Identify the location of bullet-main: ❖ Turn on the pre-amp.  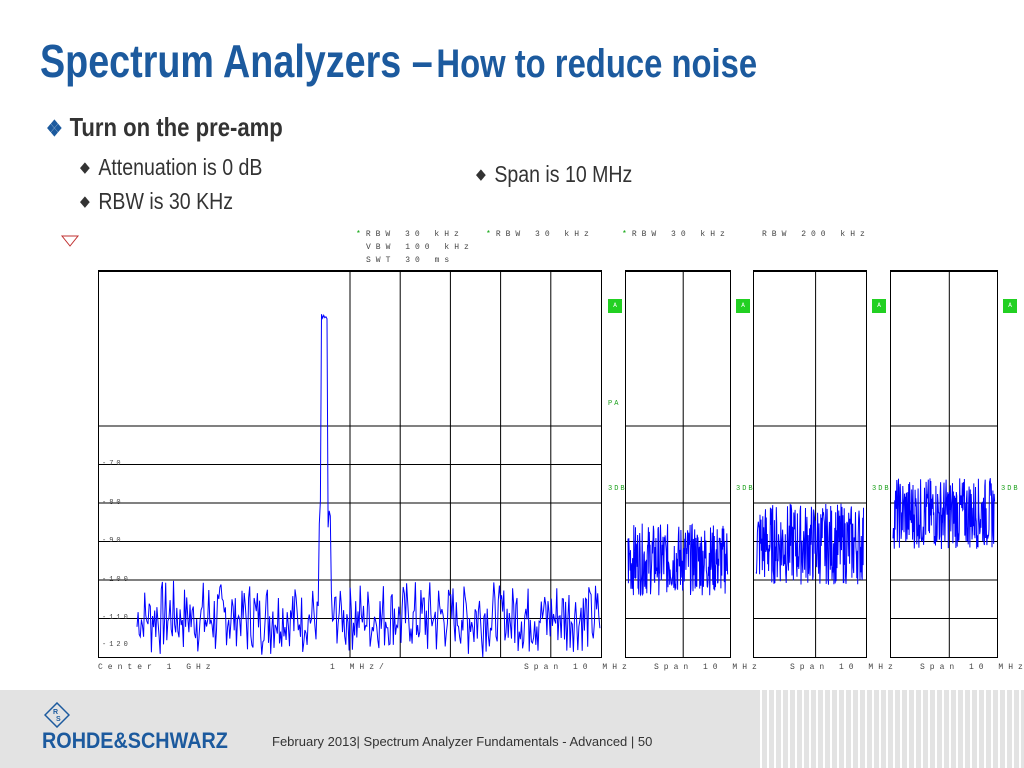
(164, 127).